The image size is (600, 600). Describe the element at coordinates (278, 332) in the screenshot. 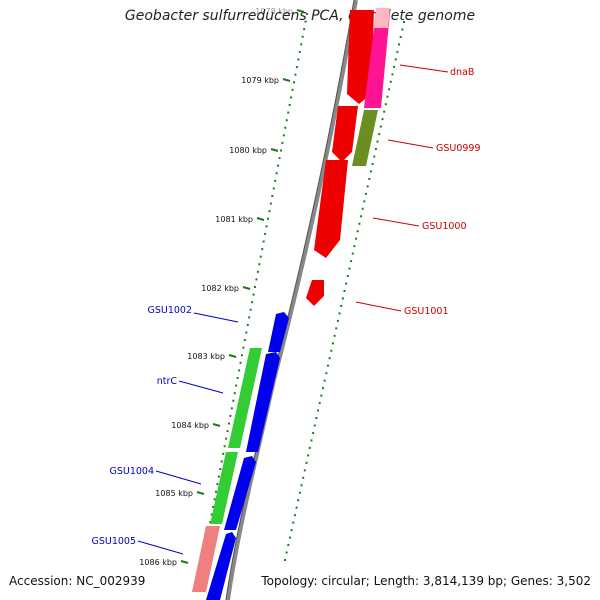

I see `cds-feature-GSU1002` at that location.